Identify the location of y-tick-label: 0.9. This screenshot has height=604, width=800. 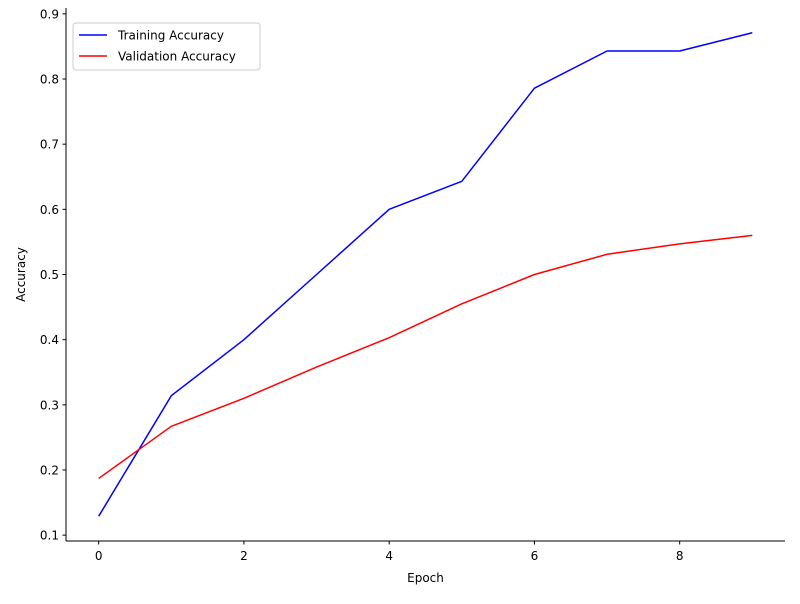
(49, 14).